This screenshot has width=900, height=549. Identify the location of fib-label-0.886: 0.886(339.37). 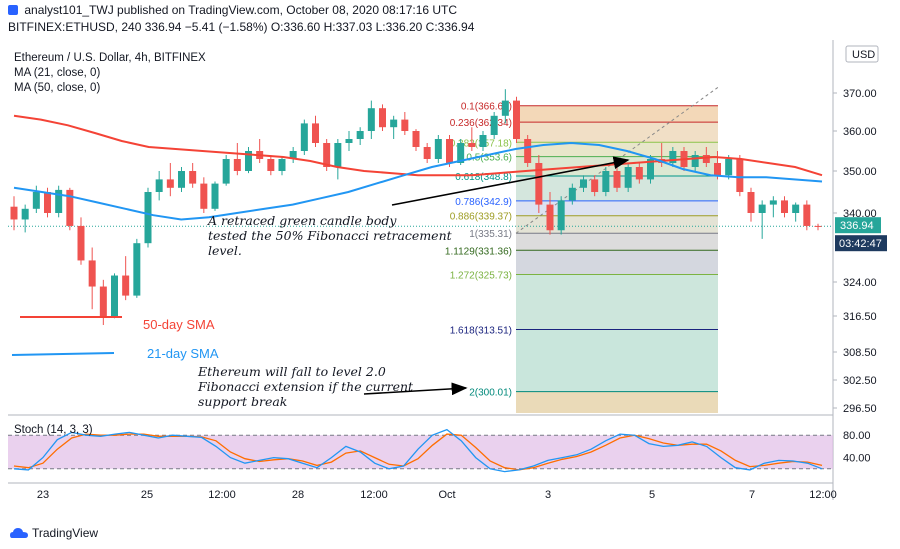
(481, 217).